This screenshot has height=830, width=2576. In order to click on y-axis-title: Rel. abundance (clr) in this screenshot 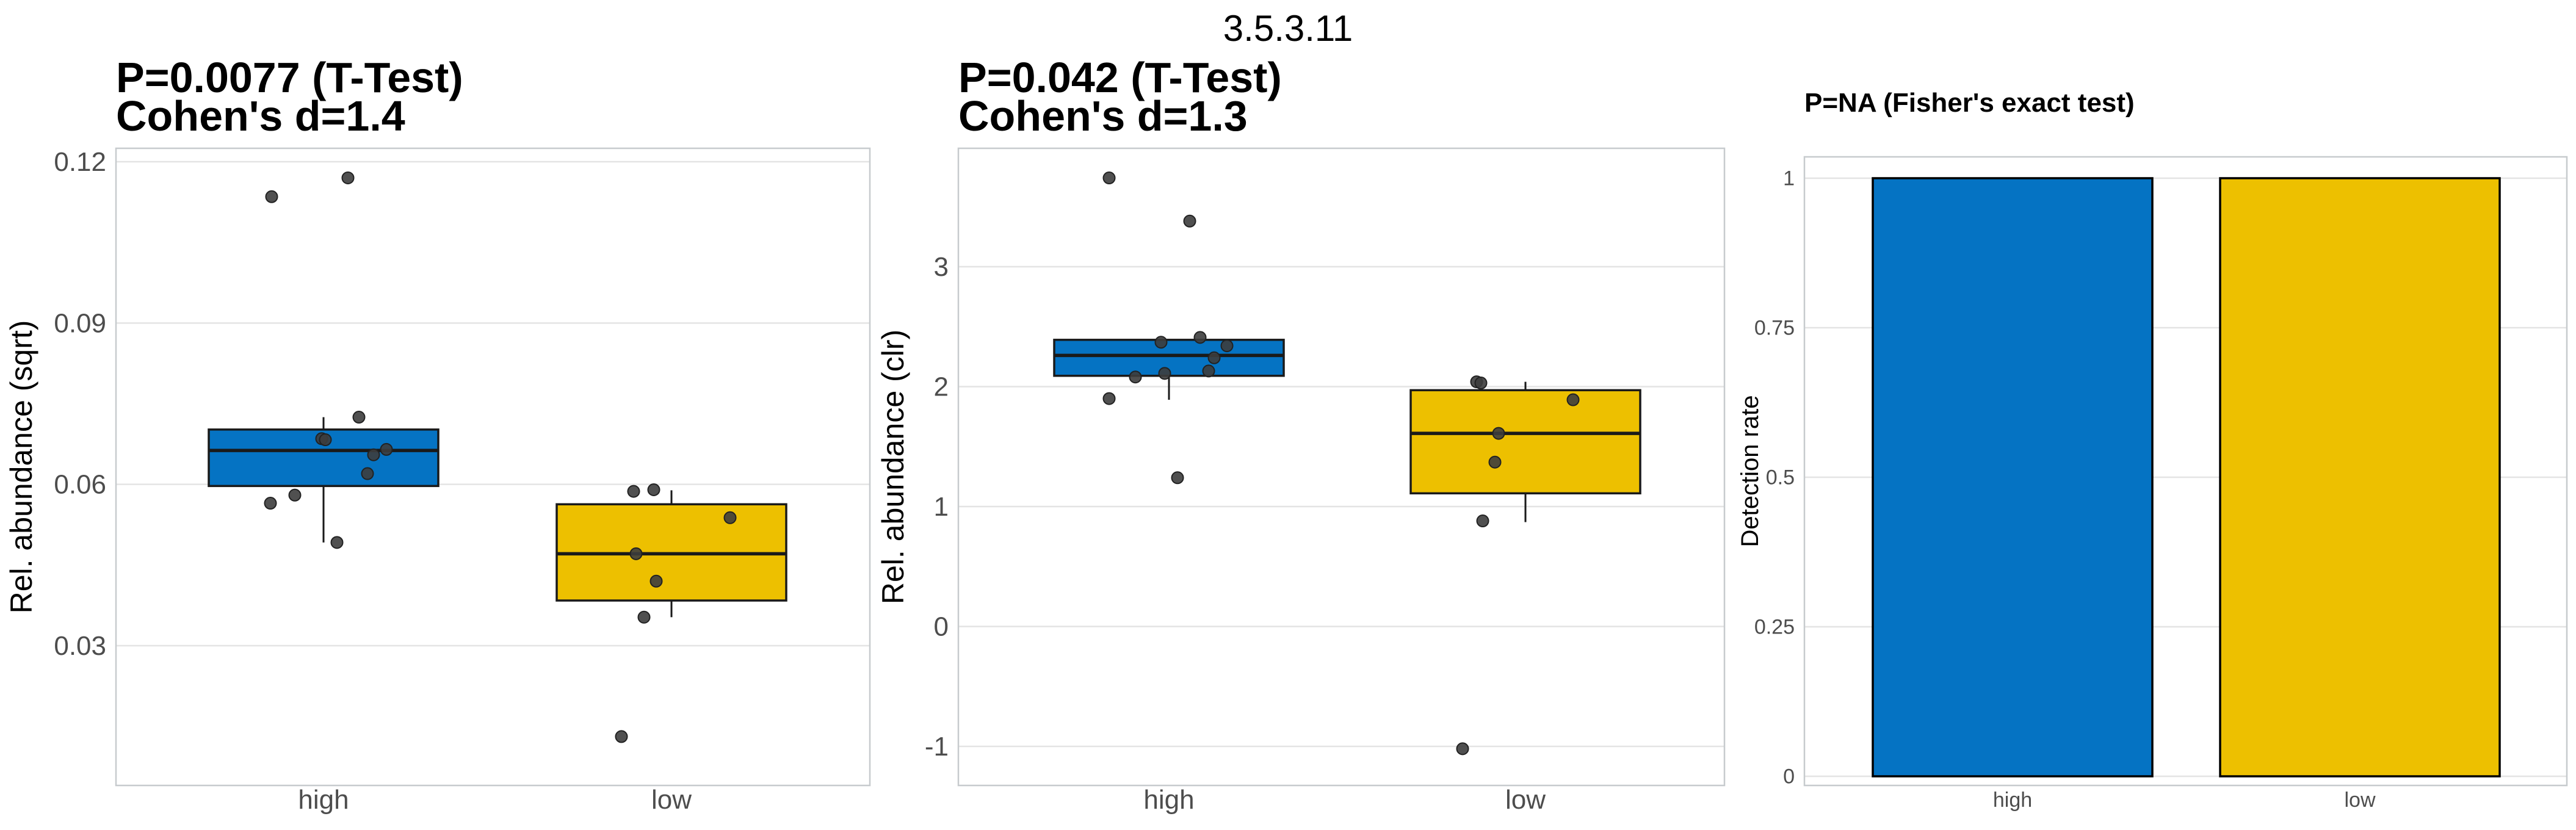, I will do `click(893, 467)`.